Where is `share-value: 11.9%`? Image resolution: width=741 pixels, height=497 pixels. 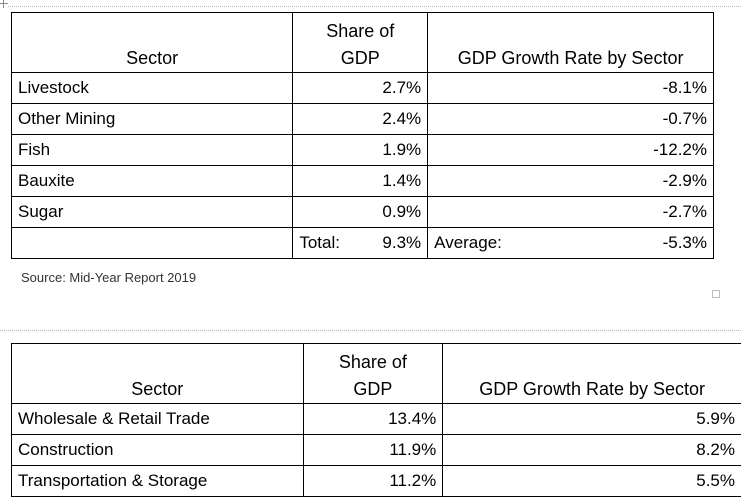
share-value: 11.9% is located at coordinates (373, 450).